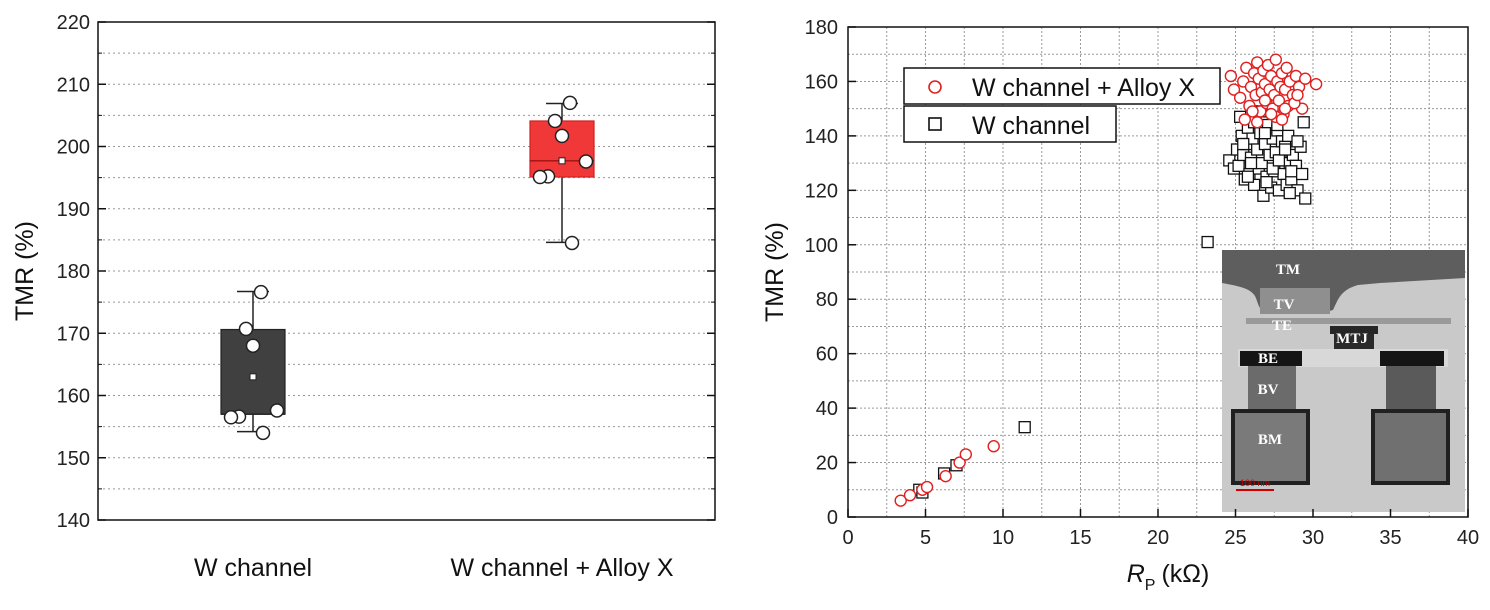 The height and width of the screenshot is (610, 1490). Describe the element at coordinates (1304, 375) in the screenshot. I see `tem-inset-labels: TM TV TE MTJ BE BV BM 100 nm` at that location.